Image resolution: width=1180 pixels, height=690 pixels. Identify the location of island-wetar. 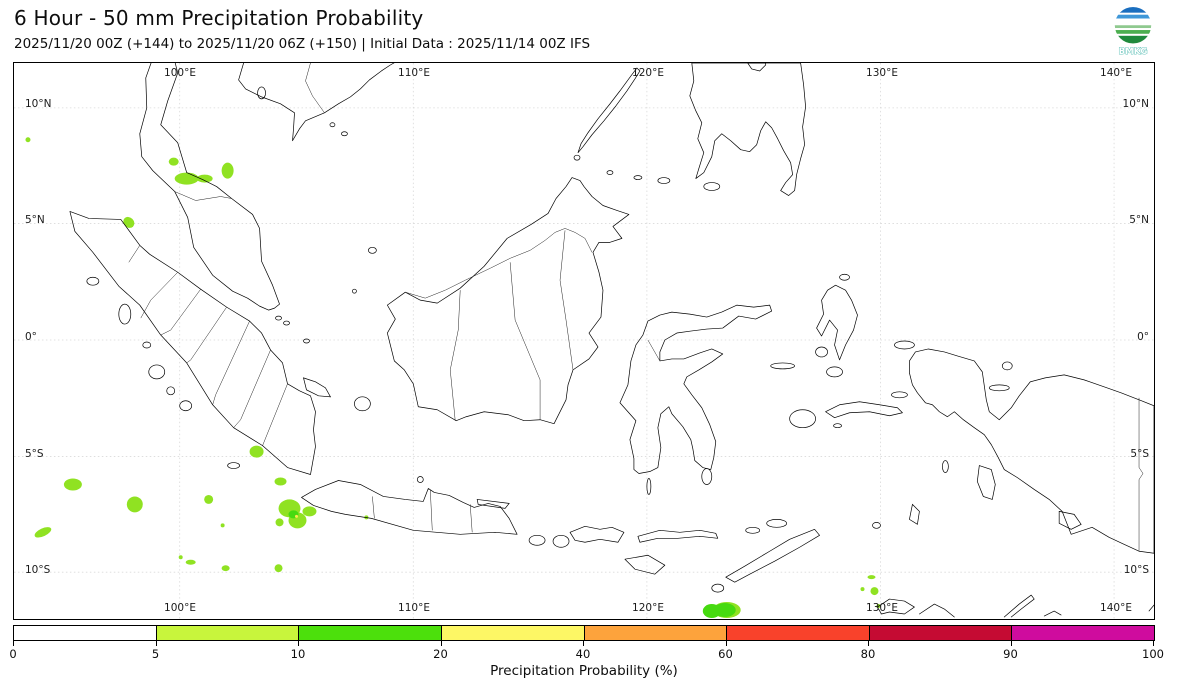
(776, 523).